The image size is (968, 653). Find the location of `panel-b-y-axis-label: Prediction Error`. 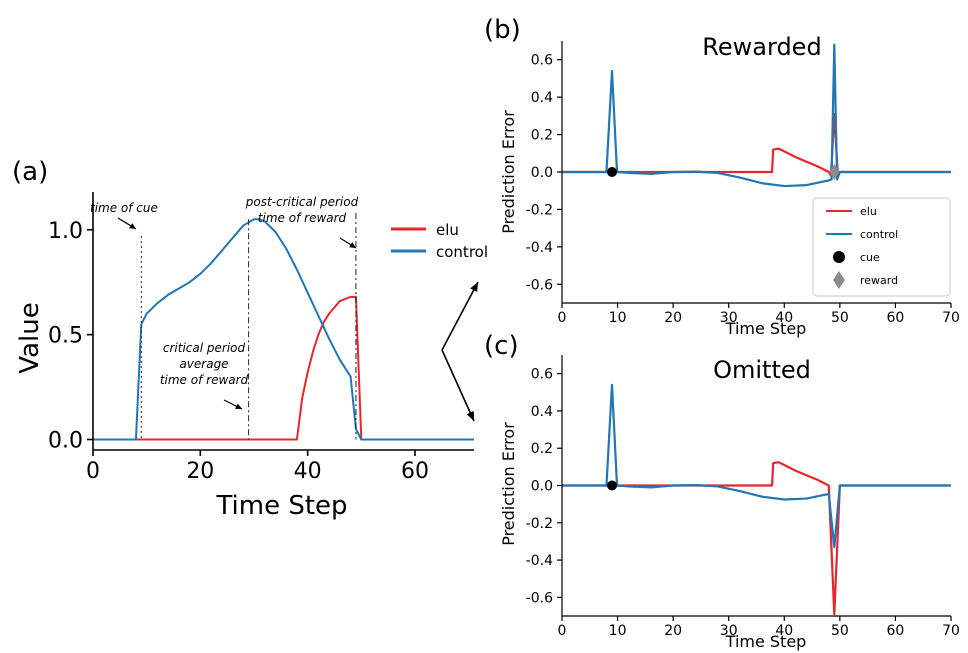

panel-b-y-axis-label: Prediction Error is located at coordinates (508, 172).